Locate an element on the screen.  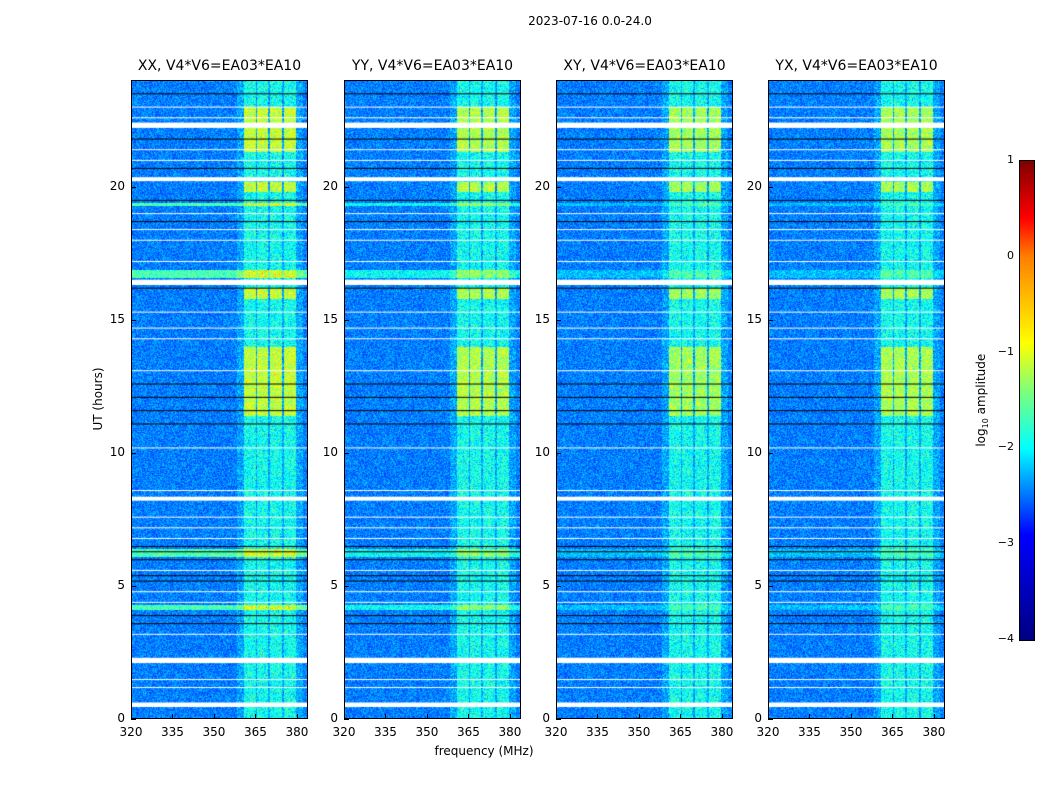
colorbar-label: log10 amplitude is located at coordinates (982, 400).